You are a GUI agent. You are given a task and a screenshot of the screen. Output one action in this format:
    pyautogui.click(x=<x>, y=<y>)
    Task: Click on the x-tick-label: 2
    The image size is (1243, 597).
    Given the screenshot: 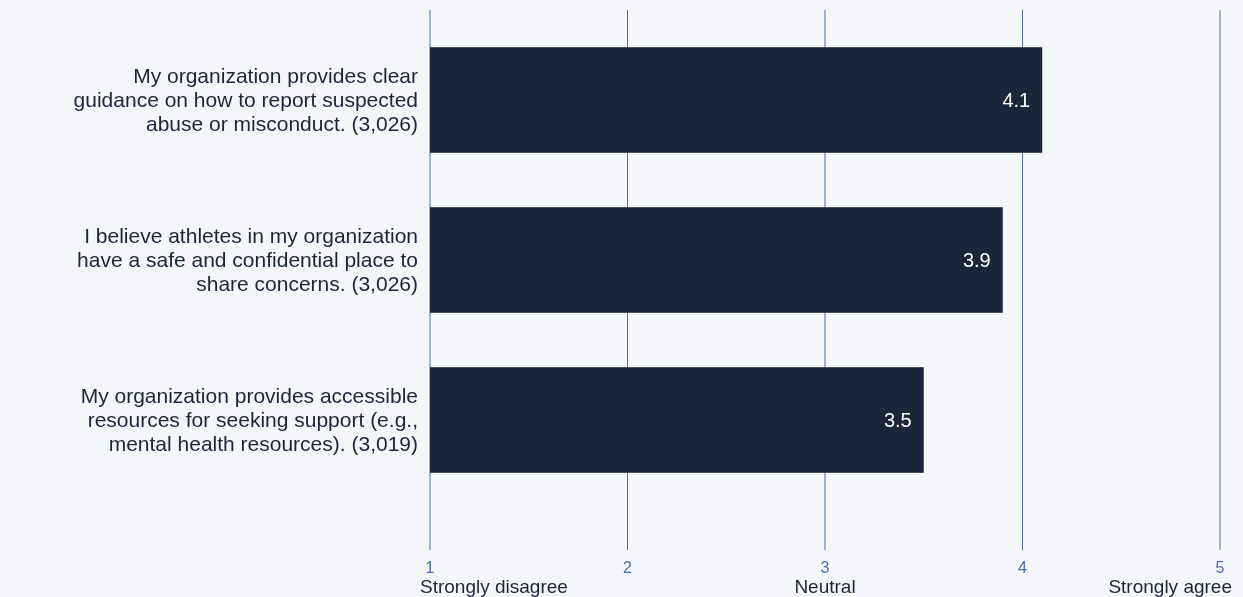 What is the action you would take?
    pyautogui.click(x=628, y=567)
    